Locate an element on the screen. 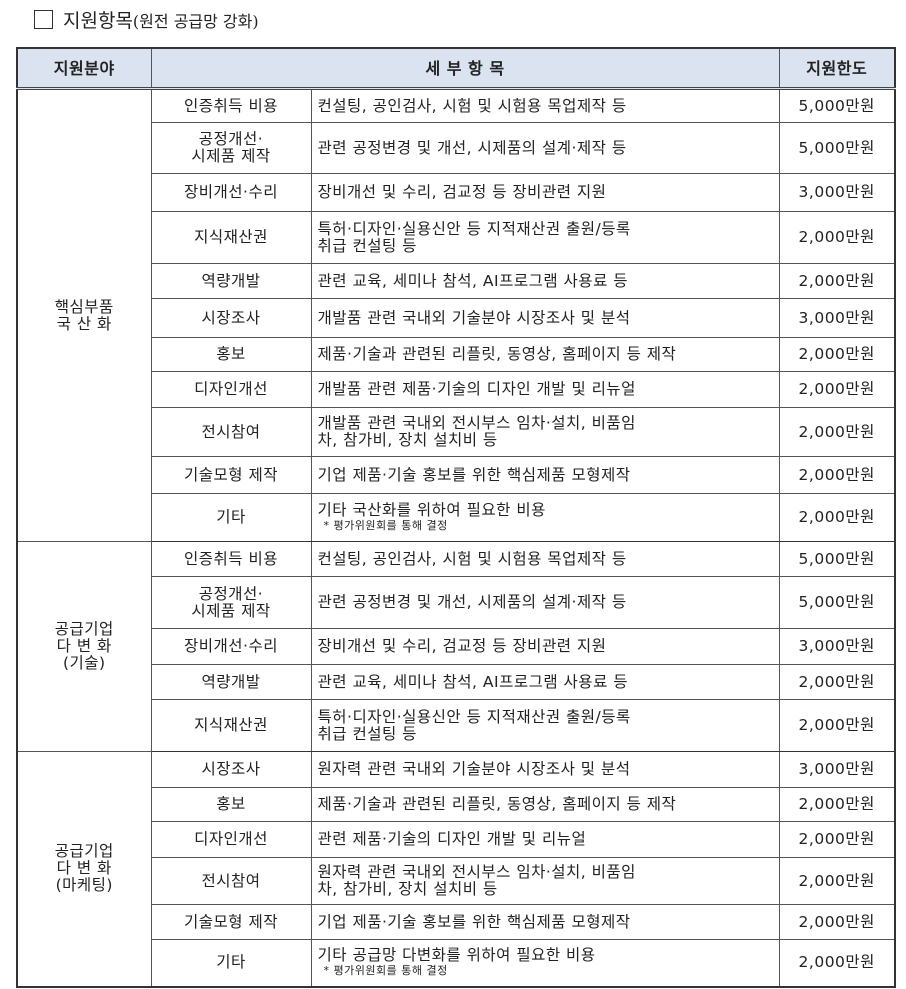 The image size is (906, 989). header-detail: 세 부 항 목 is located at coordinates (465, 68).